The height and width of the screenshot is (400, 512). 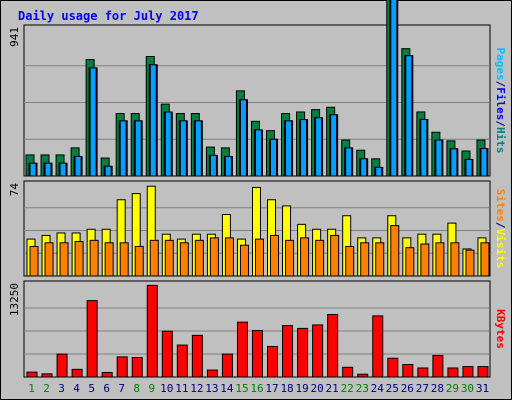 What do you see at coordinates (362, 388) in the screenshot?
I see `x-tick-label: 23` at bounding box center [362, 388].